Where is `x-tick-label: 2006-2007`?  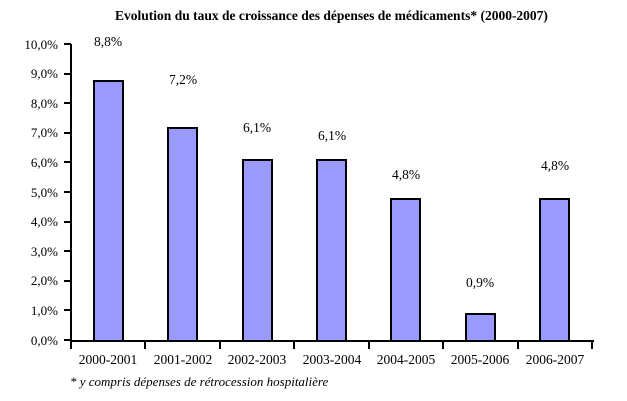 x-tick-label: 2006-2007 is located at coordinates (555, 359).